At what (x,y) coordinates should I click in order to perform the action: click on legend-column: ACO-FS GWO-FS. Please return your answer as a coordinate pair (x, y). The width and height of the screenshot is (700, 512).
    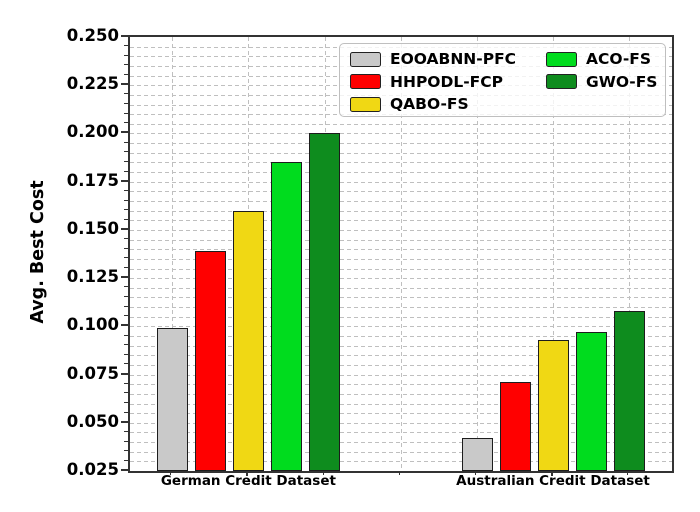
    Looking at the image, I should click on (601, 70).